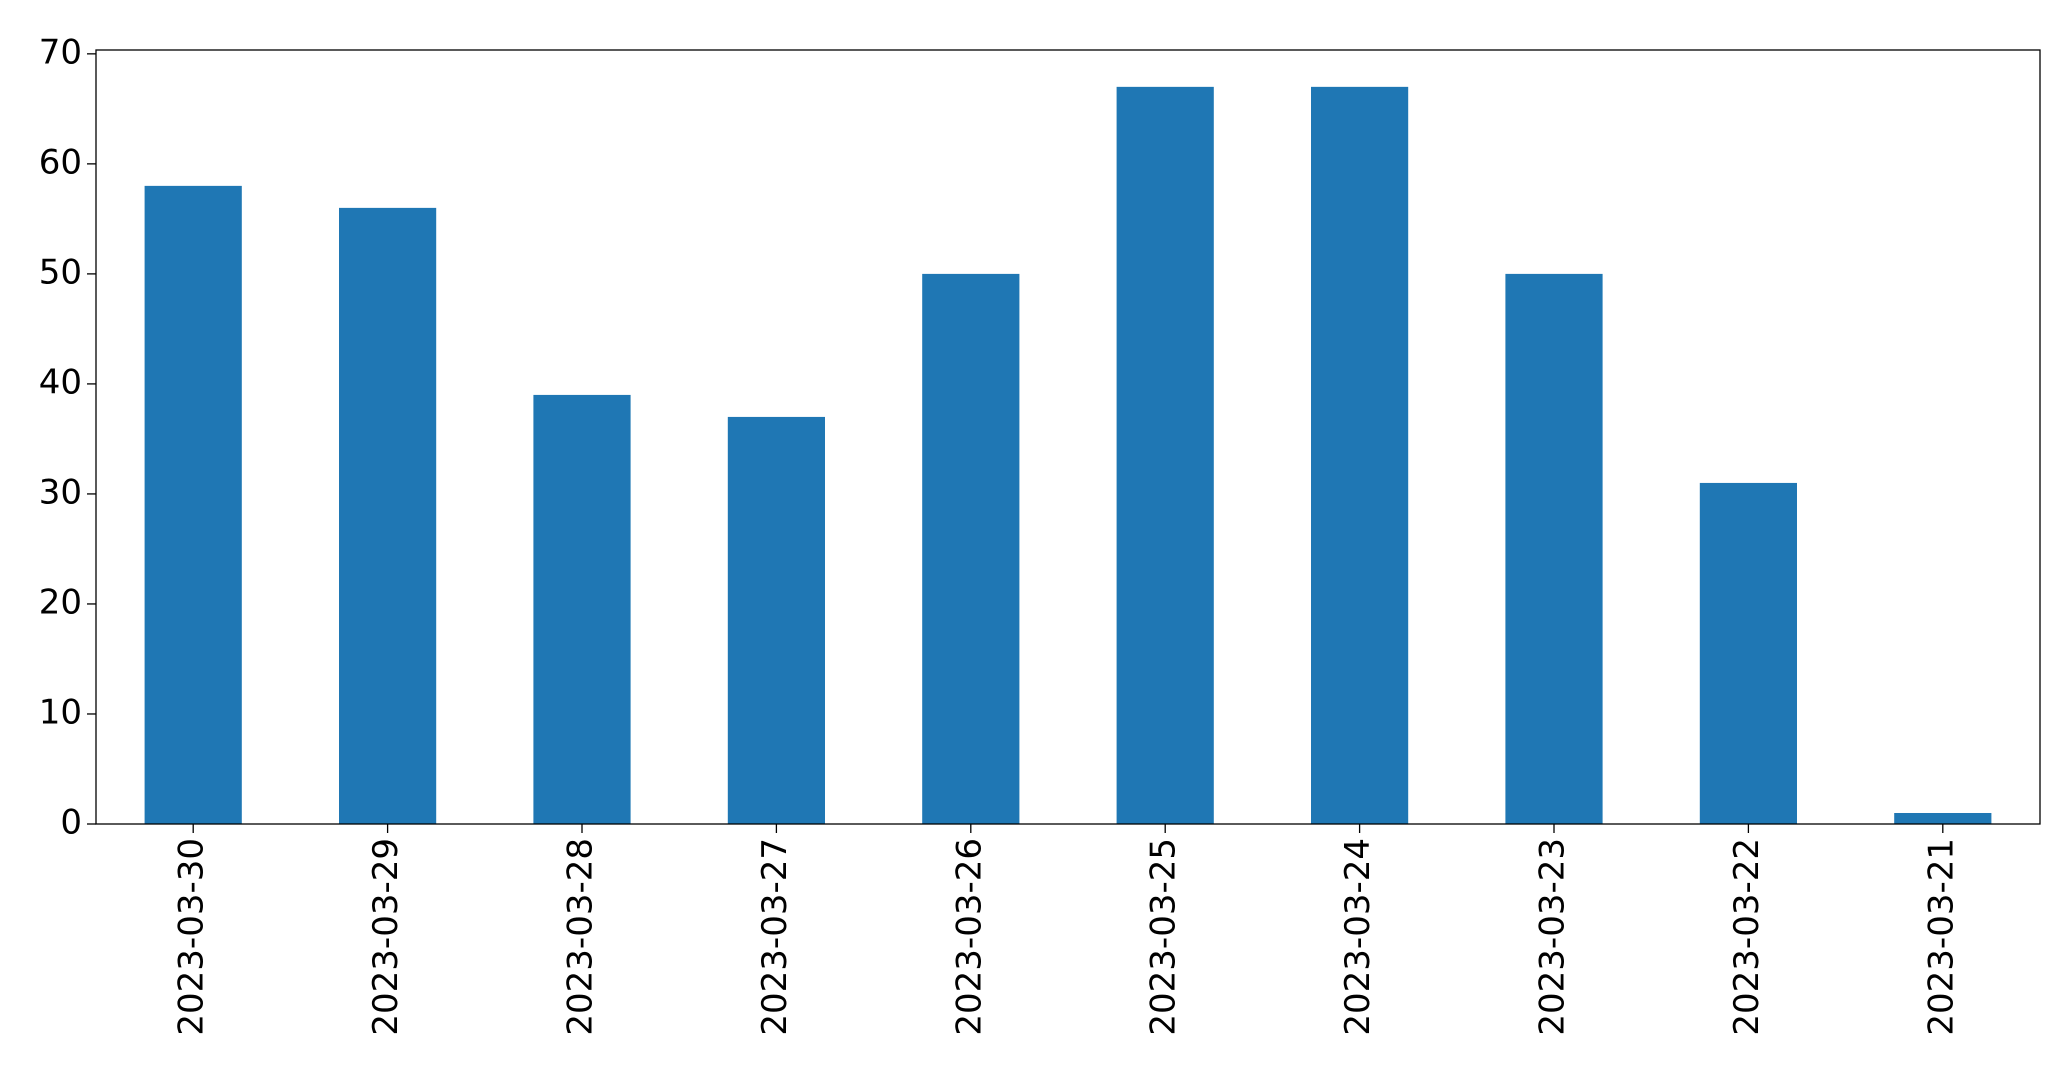 The image size is (2071, 1071). I want to click on y-tick-label: 40, so click(60, 382).